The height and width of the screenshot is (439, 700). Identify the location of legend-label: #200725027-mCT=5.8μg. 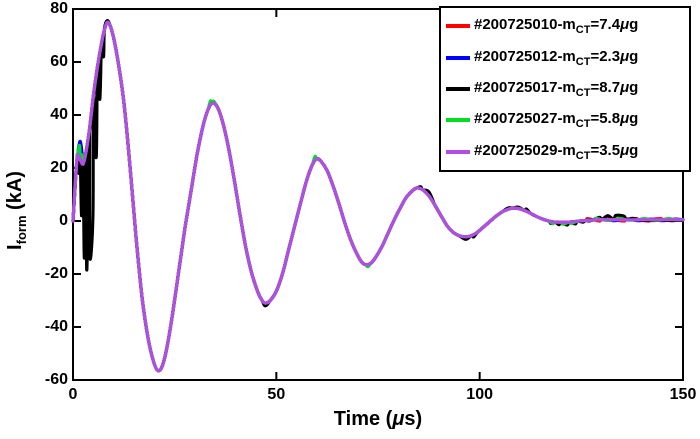
(556, 120).